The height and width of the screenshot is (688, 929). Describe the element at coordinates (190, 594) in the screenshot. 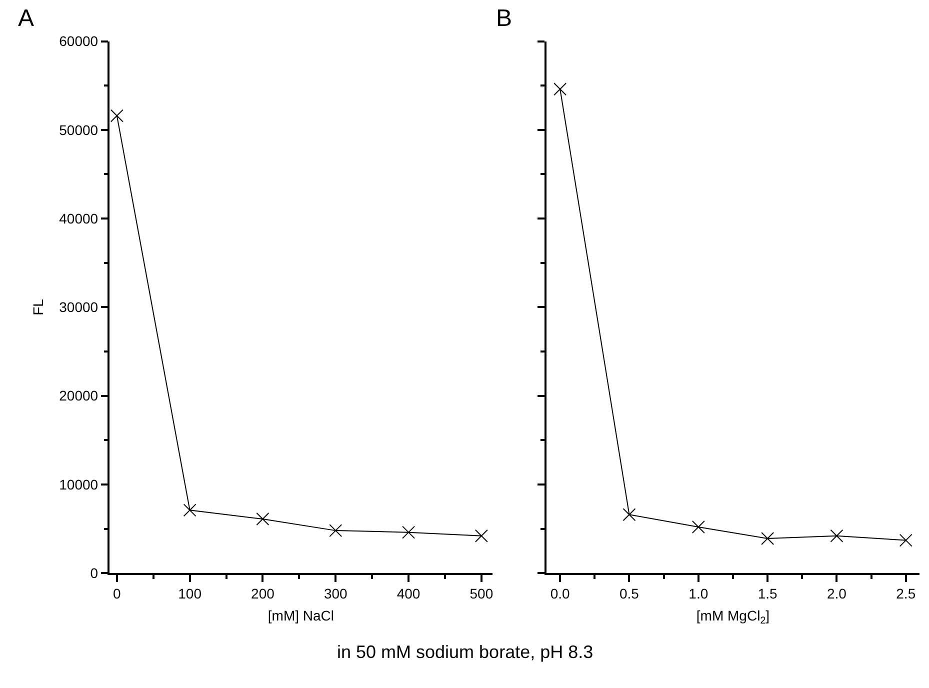

I see `x-tick-label: 100` at that location.